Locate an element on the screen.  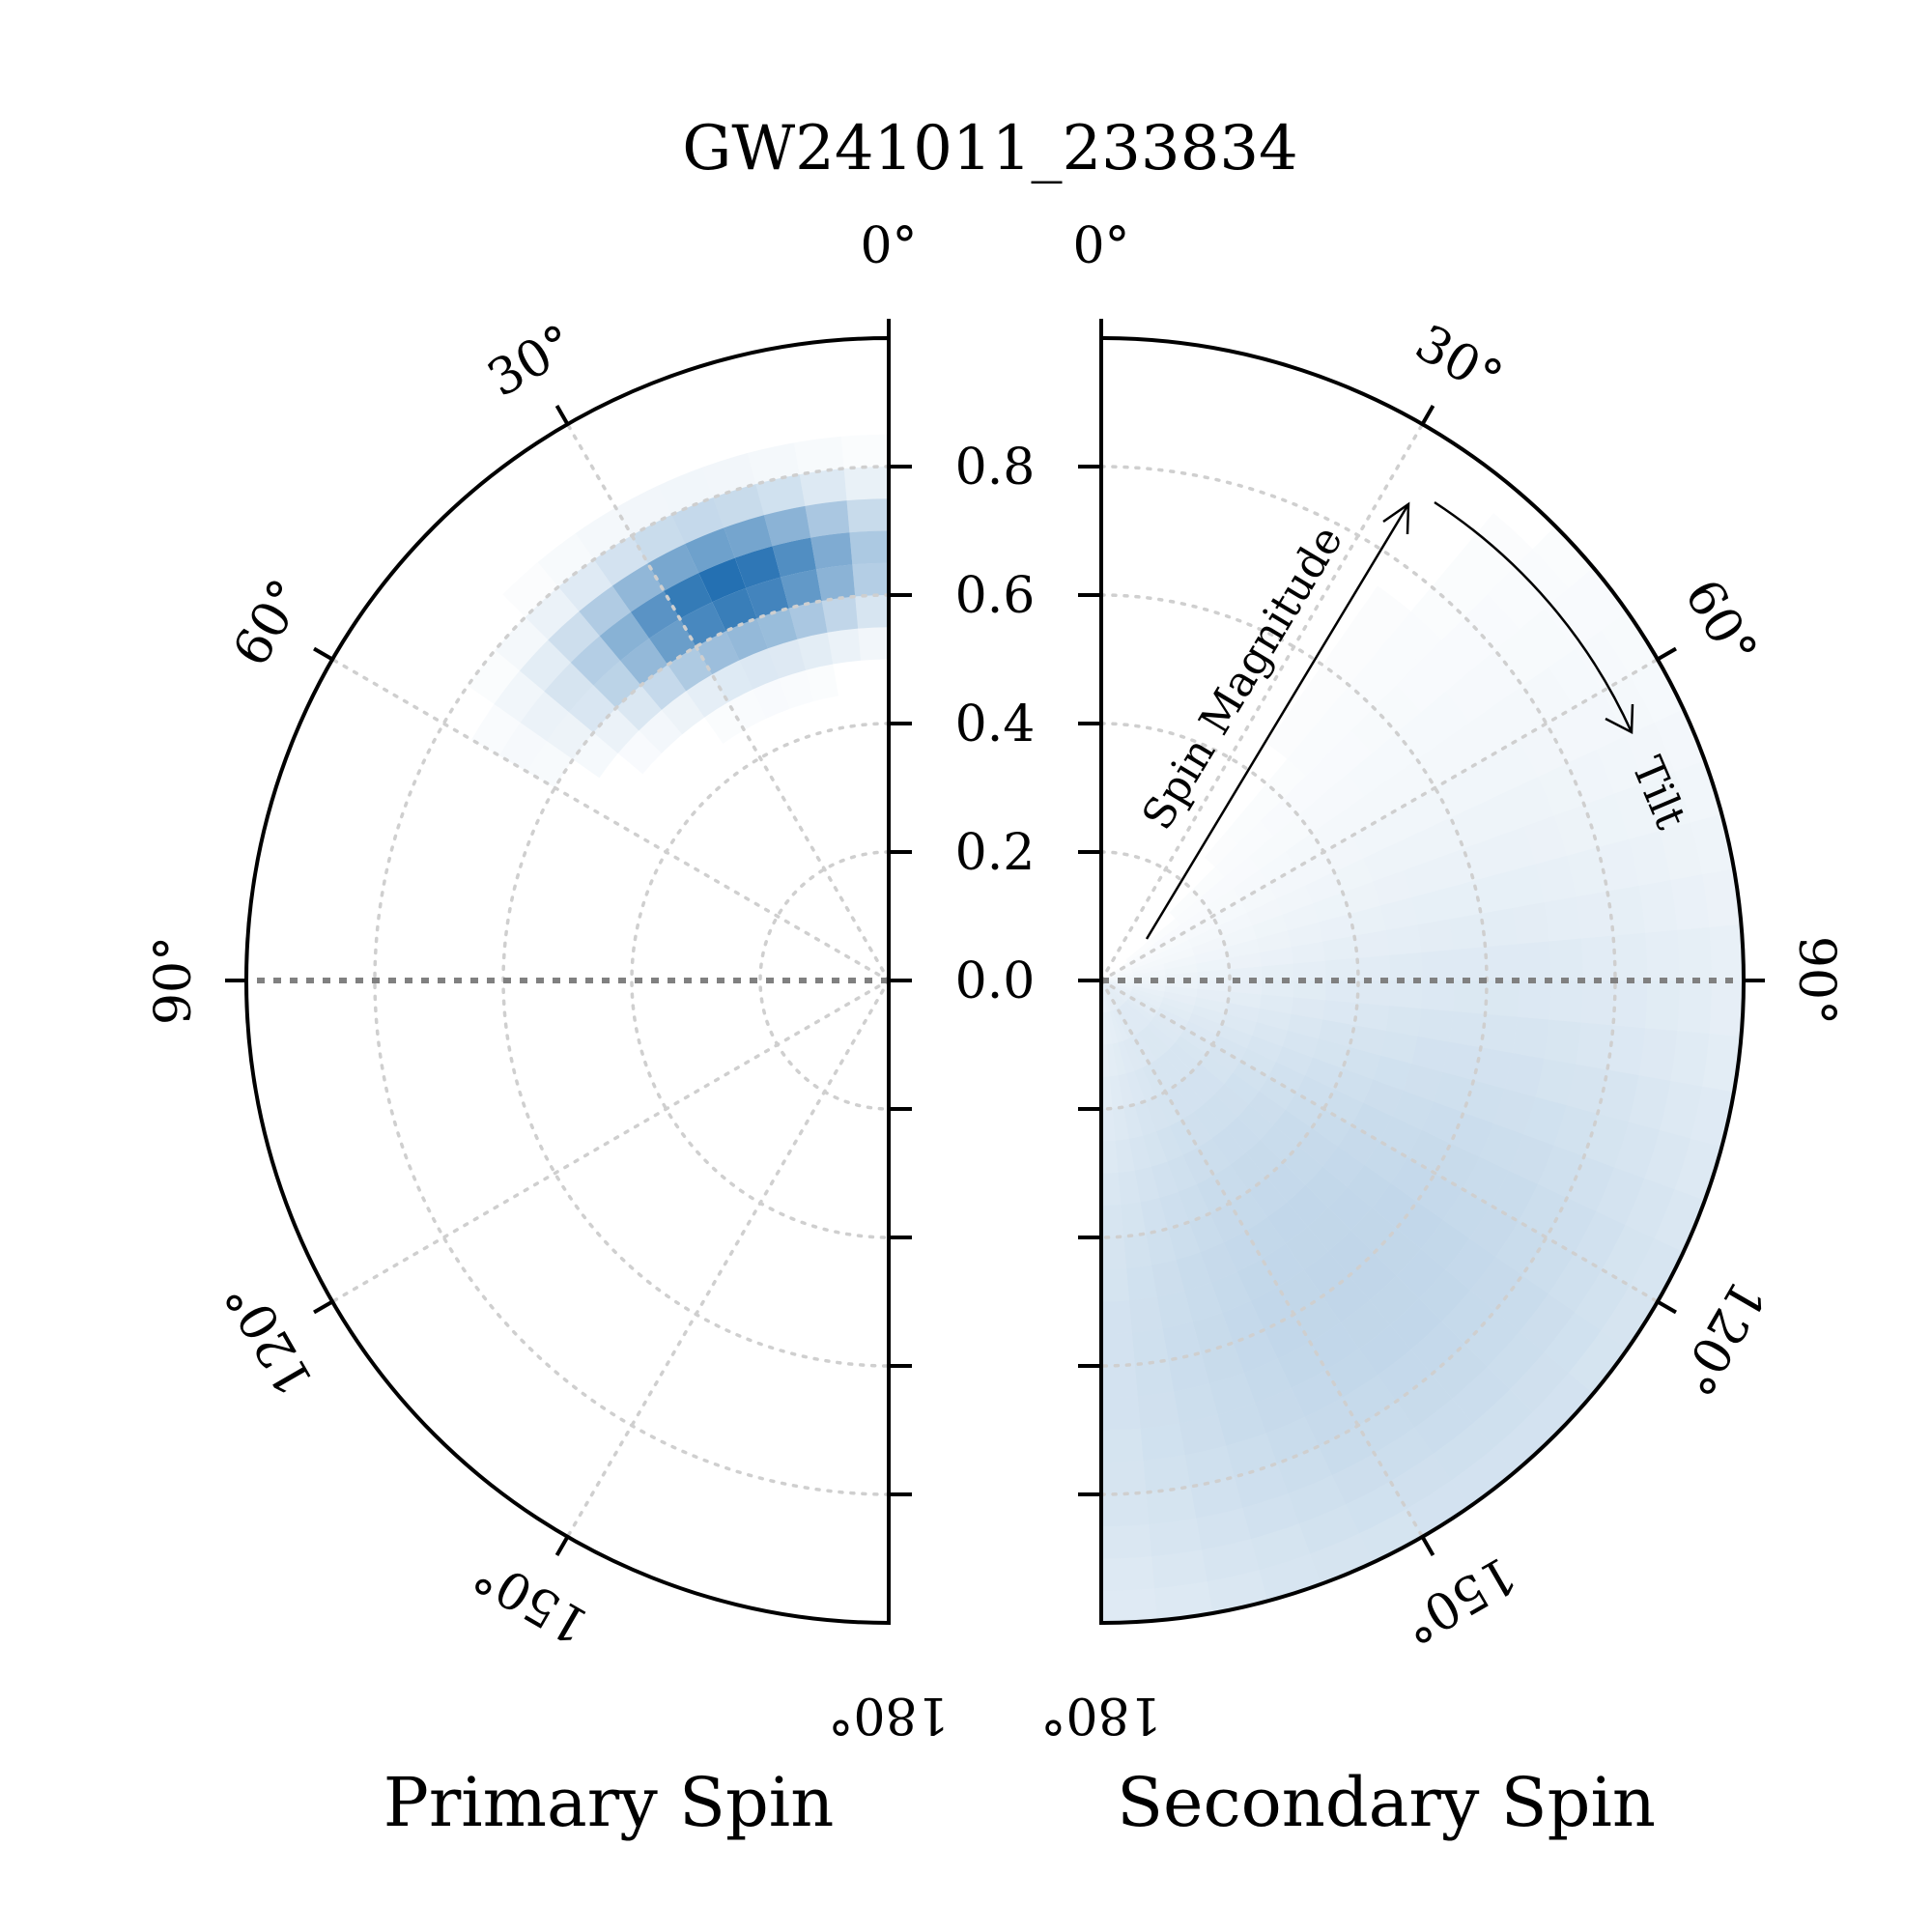
angle-tick-label: 30° is located at coordinates (531, 361).